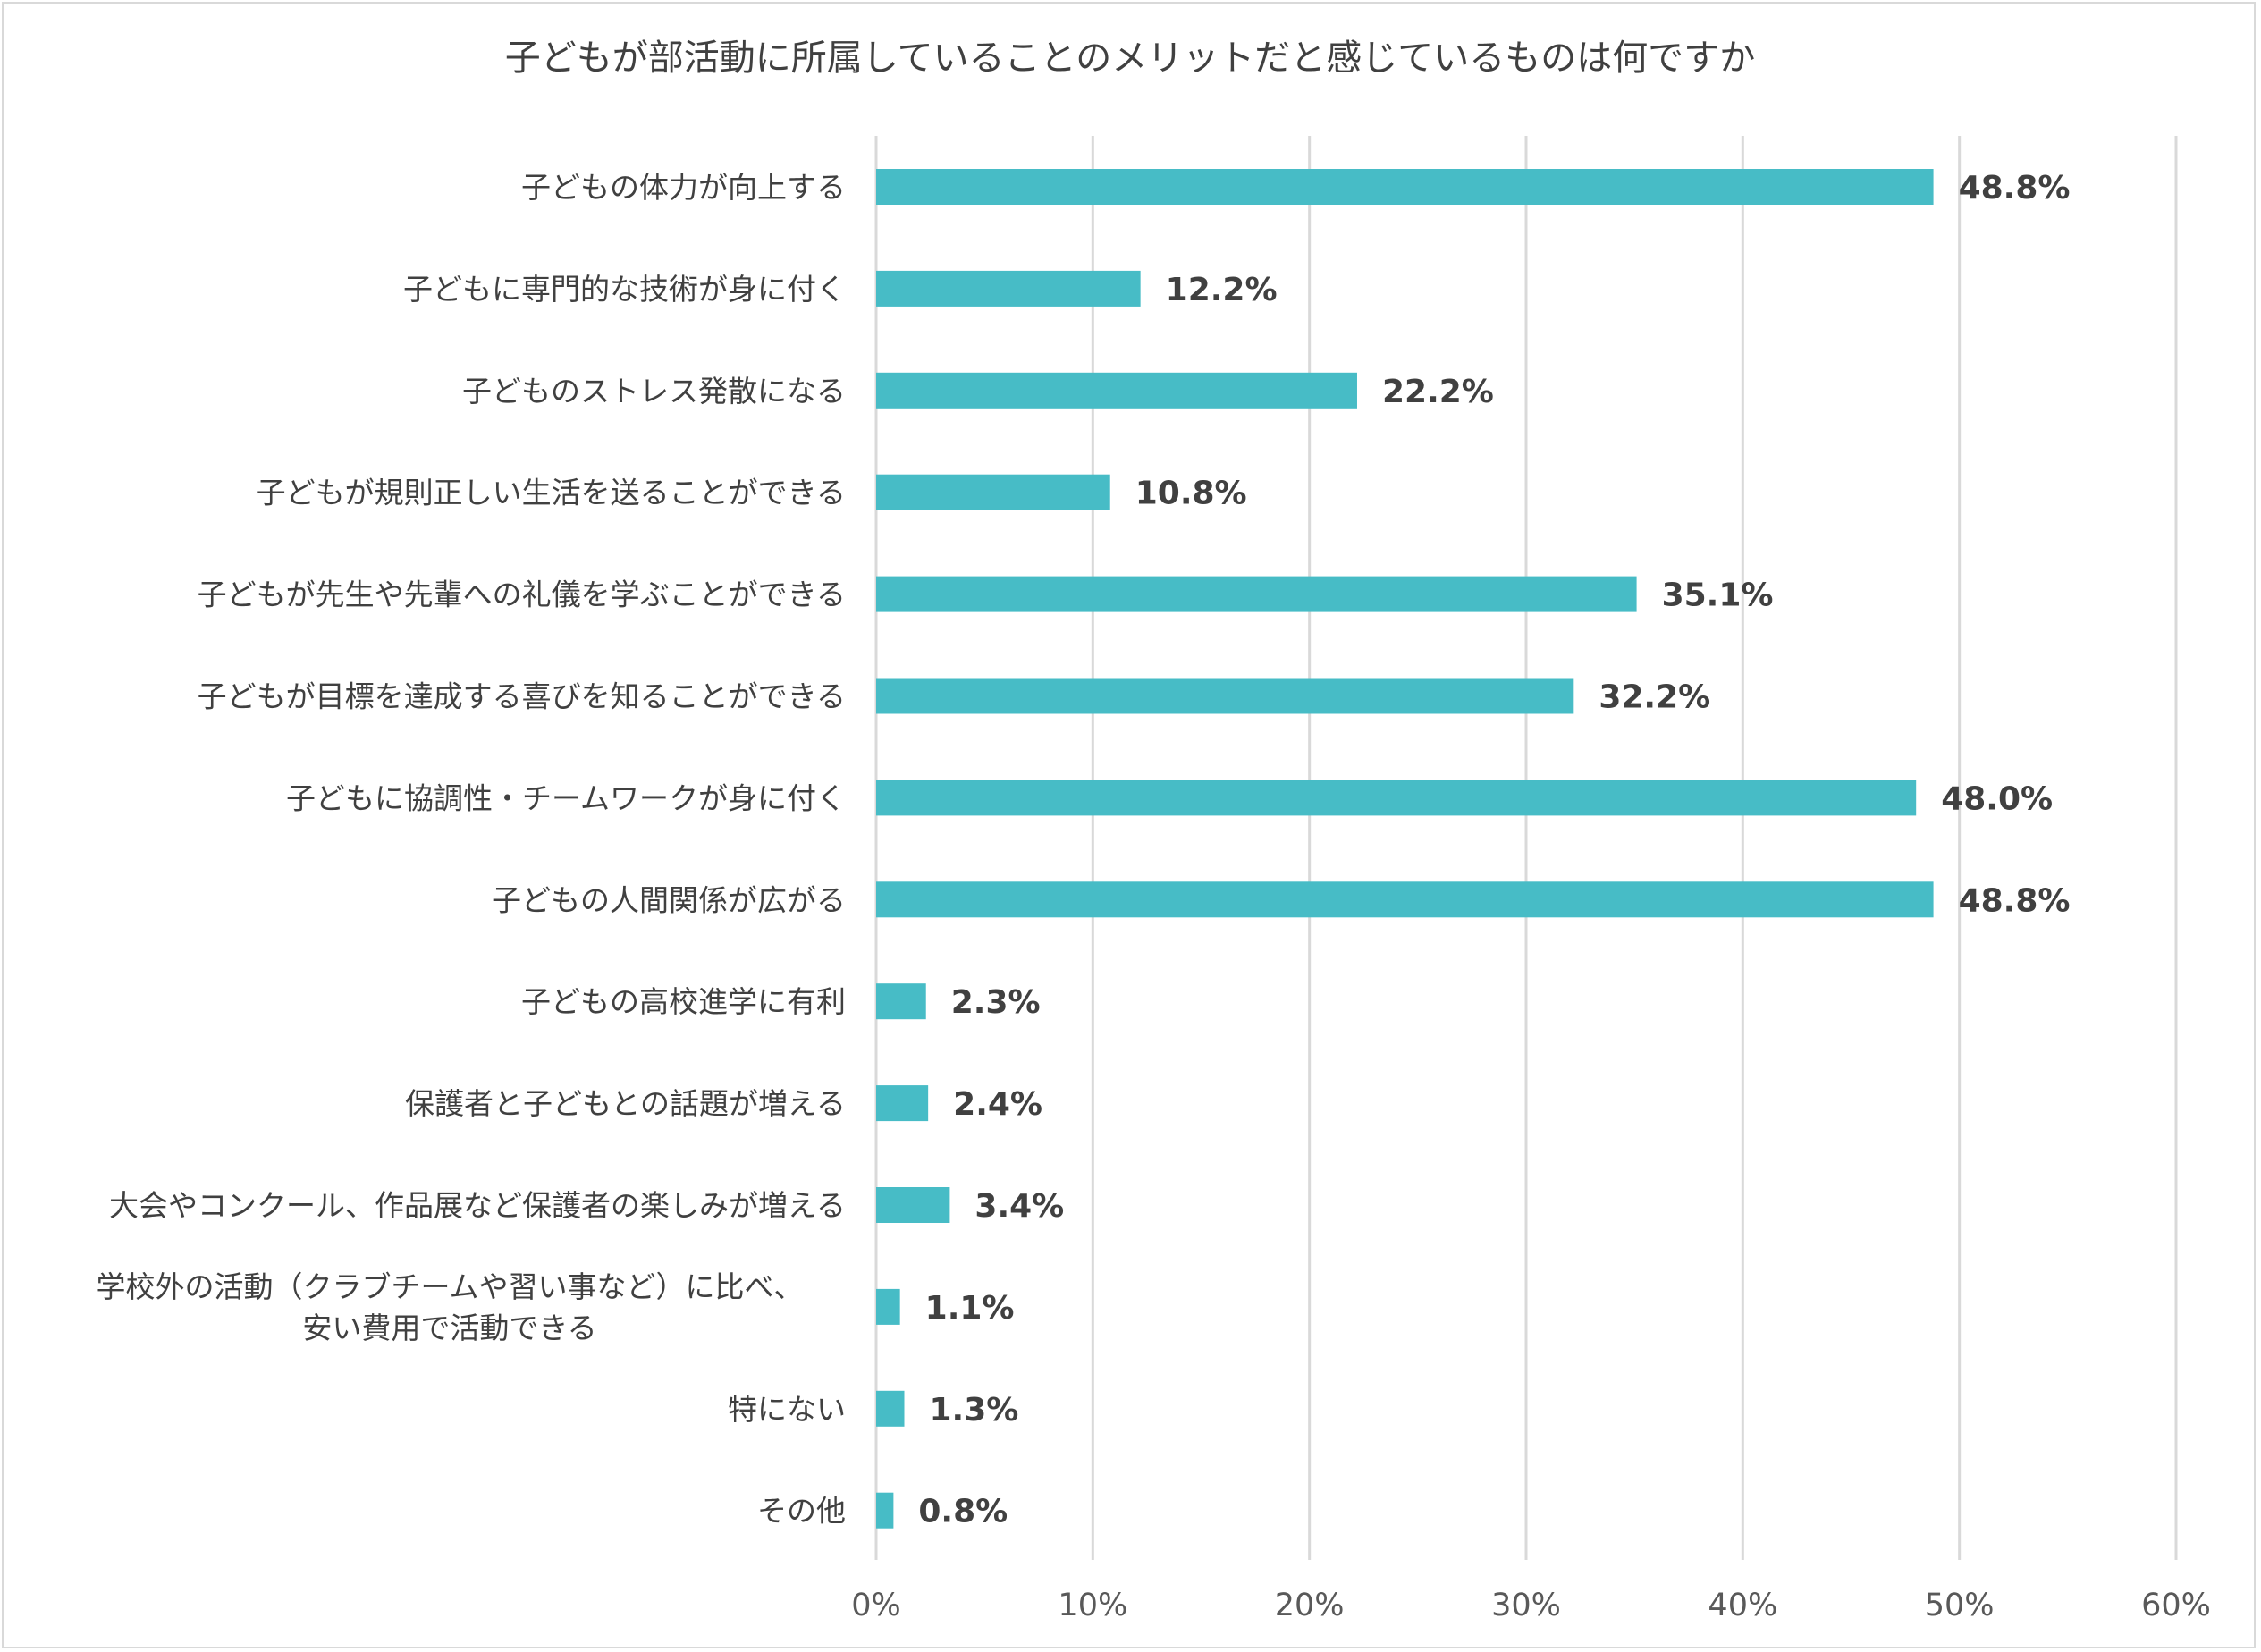 This screenshot has width=2261, height=1652. Describe the element at coordinates (477, 1205) in the screenshot. I see `category-label: 大会やコンクール、作品展など保護者の楽しみが増える` at that location.